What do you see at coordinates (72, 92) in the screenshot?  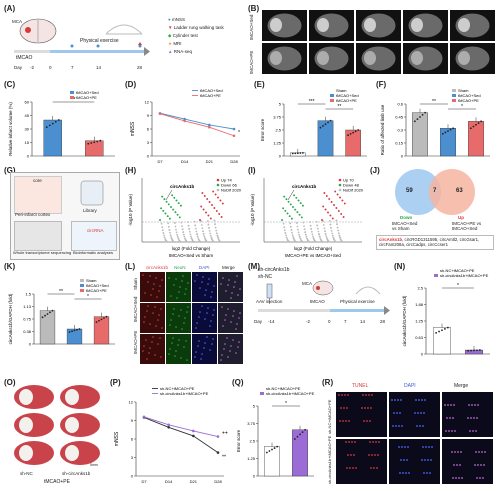 I see `legend-swatch` at bounding box center [72, 92].